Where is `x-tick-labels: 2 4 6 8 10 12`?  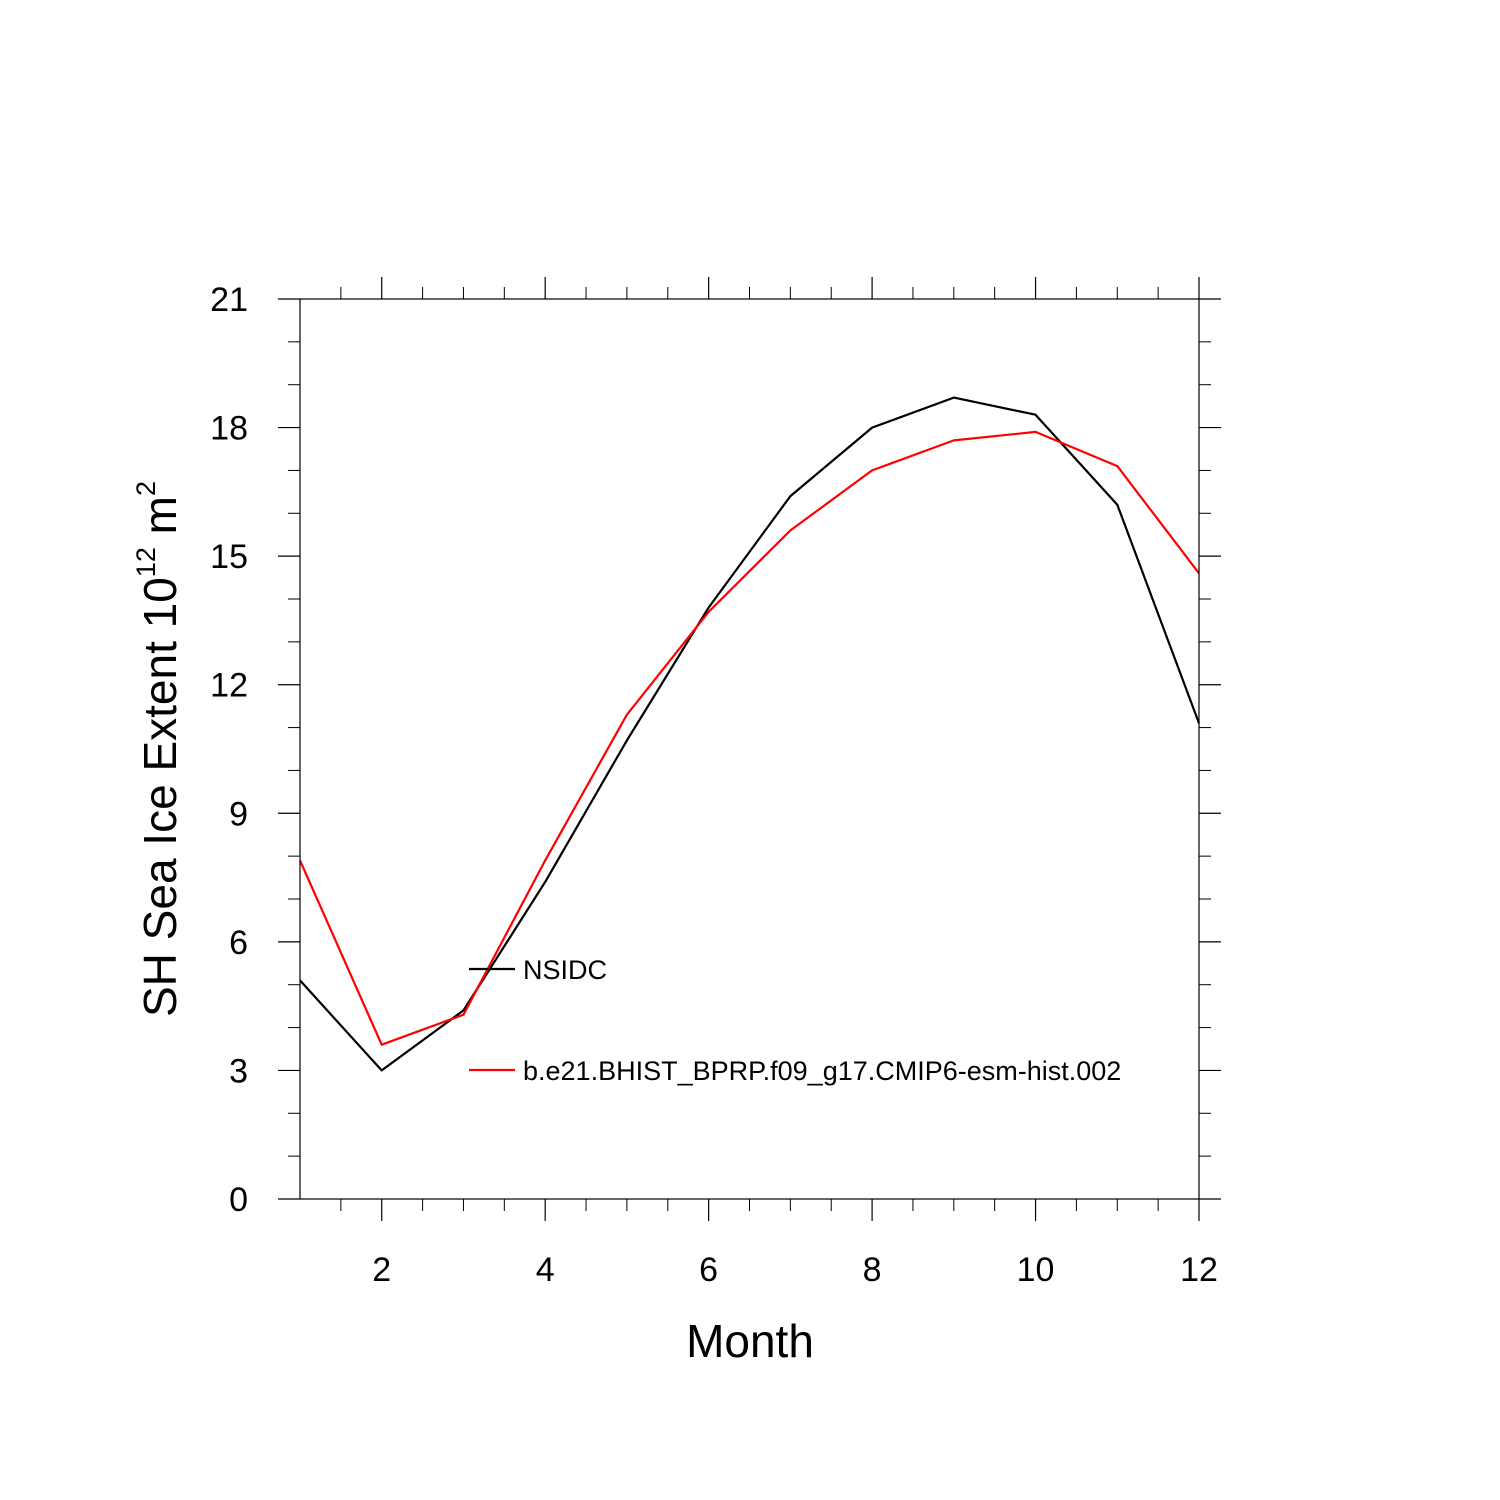
x-tick-labels: 2 4 6 8 10 12 is located at coordinates (795, 1270).